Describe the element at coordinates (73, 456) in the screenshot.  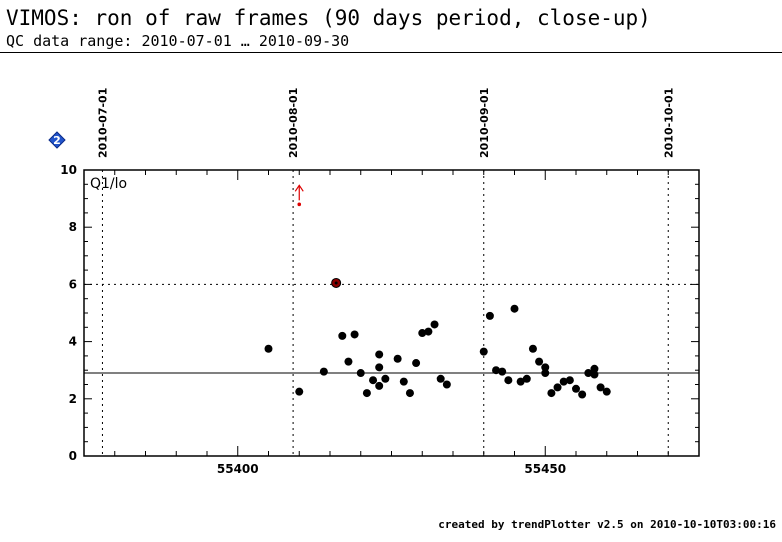
I see `y-tick-label: 0` at that location.